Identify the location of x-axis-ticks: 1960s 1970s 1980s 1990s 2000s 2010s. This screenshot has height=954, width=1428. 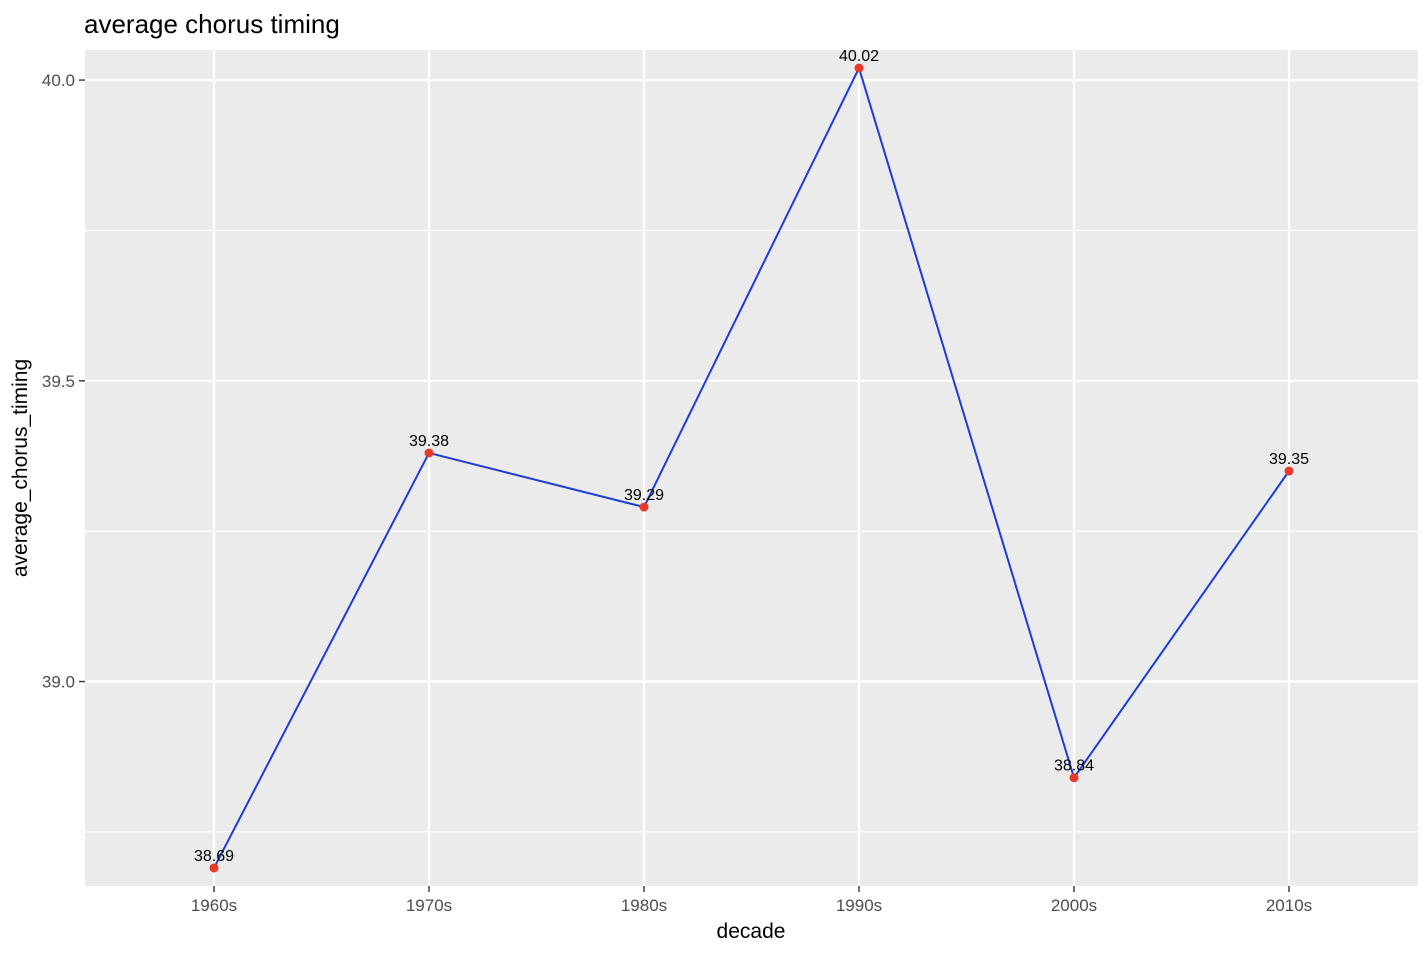
(751, 900).